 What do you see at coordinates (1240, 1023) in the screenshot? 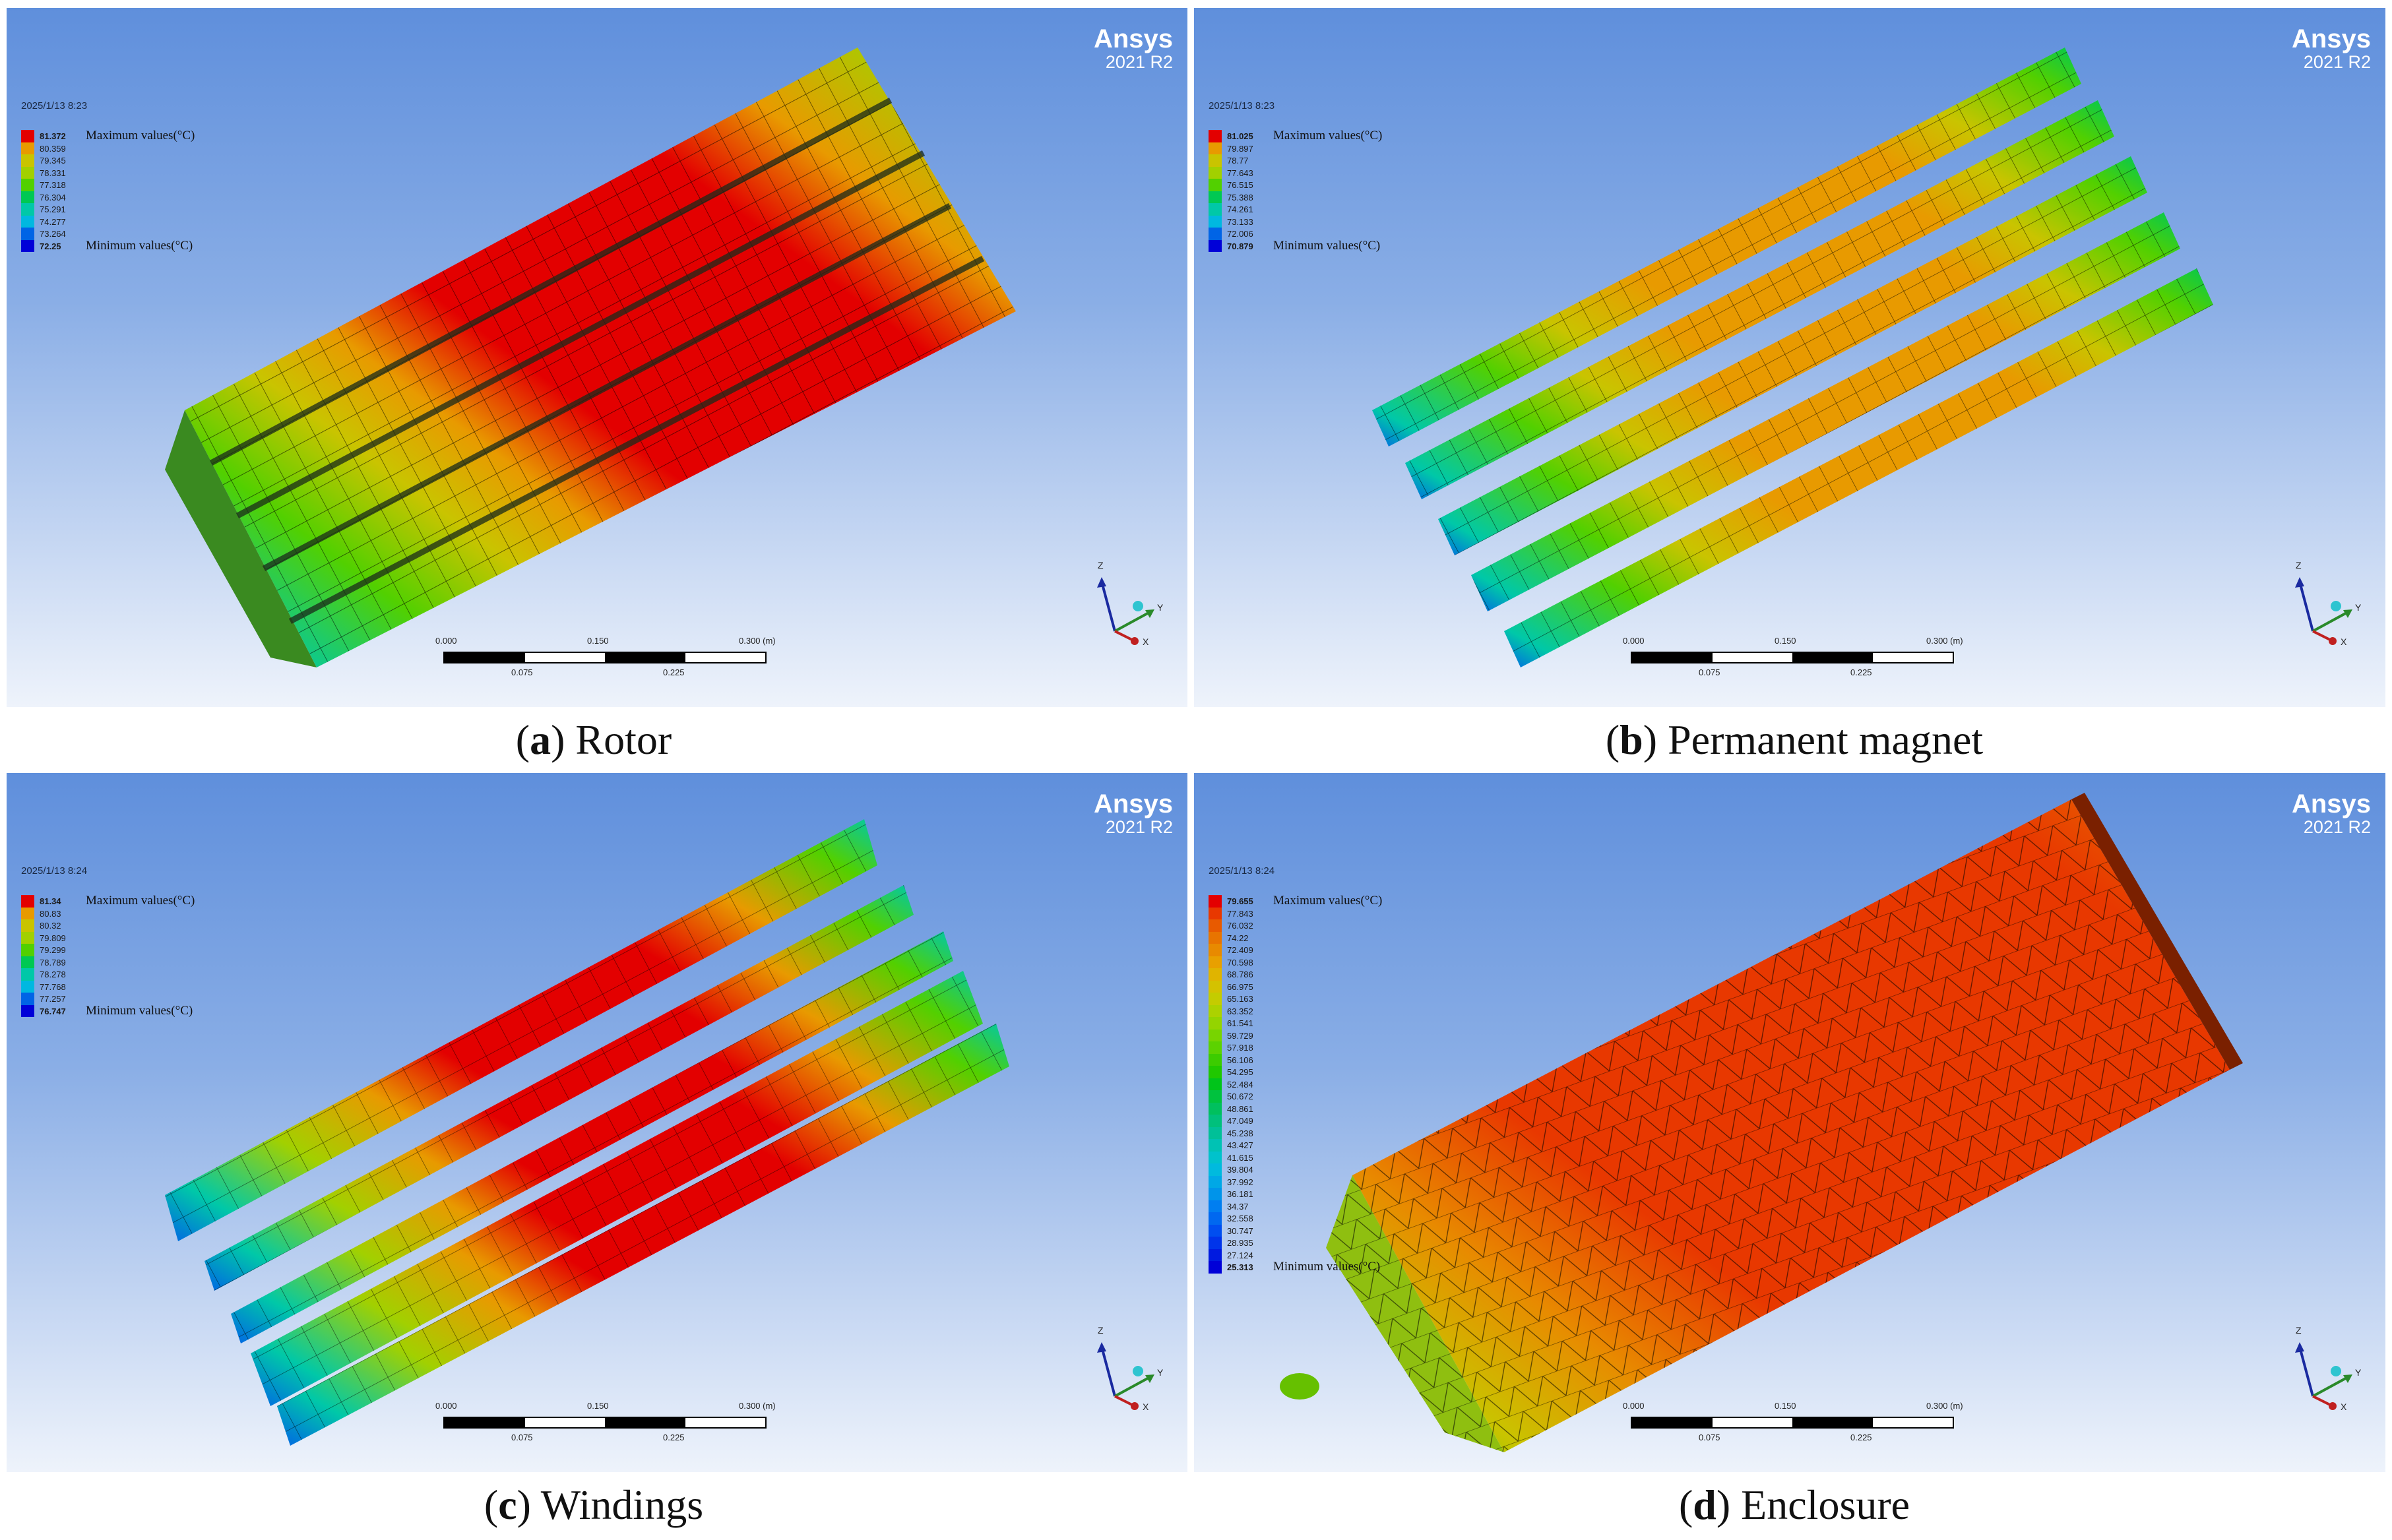
I see `legend-value: 61.541` at bounding box center [1240, 1023].